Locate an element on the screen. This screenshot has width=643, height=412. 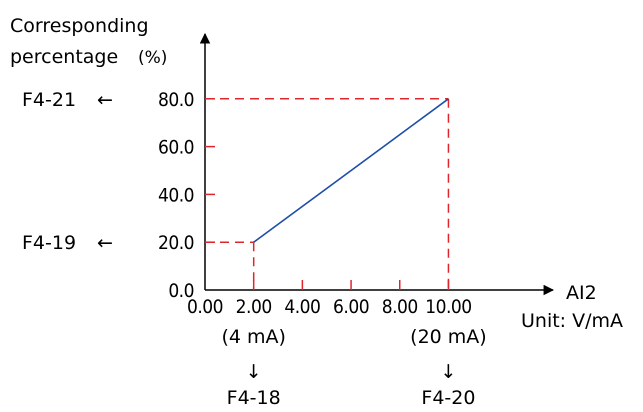
x-tick-label: 4.00 is located at coordinates (302, 307).